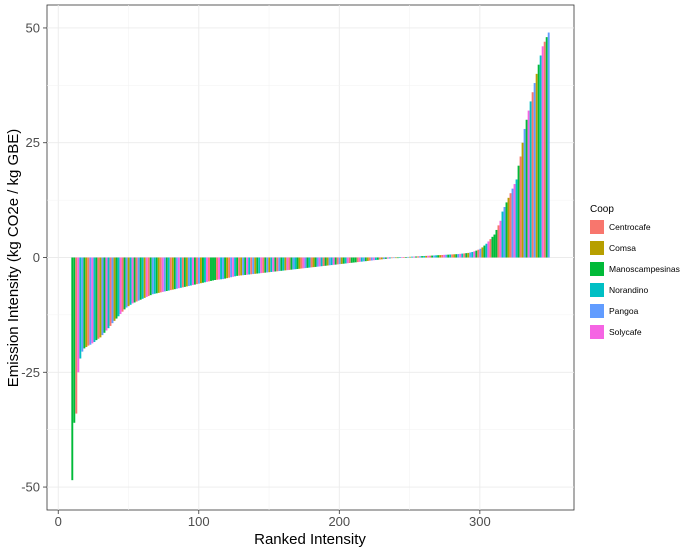 Image resolution: width=690 pixels, height=552 pixels. What do you see at coordinates (30, 372) in the screenshot?
I see `y-tick-label: -25` at bounding box center [30, 372].